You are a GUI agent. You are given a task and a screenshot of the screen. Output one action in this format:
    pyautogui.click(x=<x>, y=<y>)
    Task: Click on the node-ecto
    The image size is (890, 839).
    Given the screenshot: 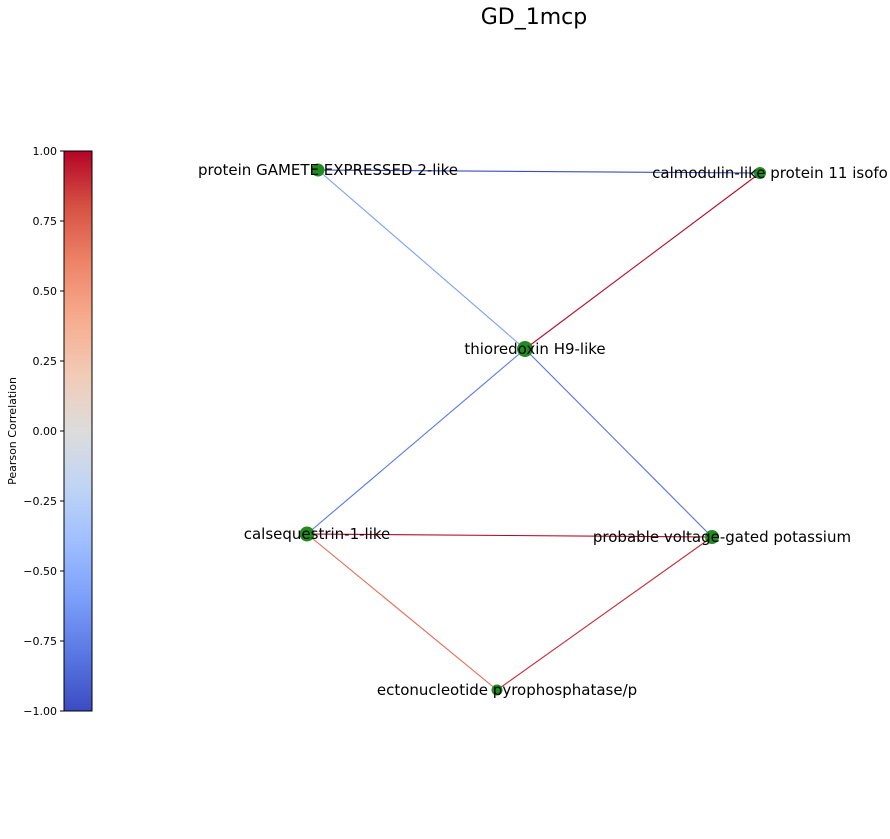 What is the action you would take?
    pyautogui.click(x=497, y=690)
    